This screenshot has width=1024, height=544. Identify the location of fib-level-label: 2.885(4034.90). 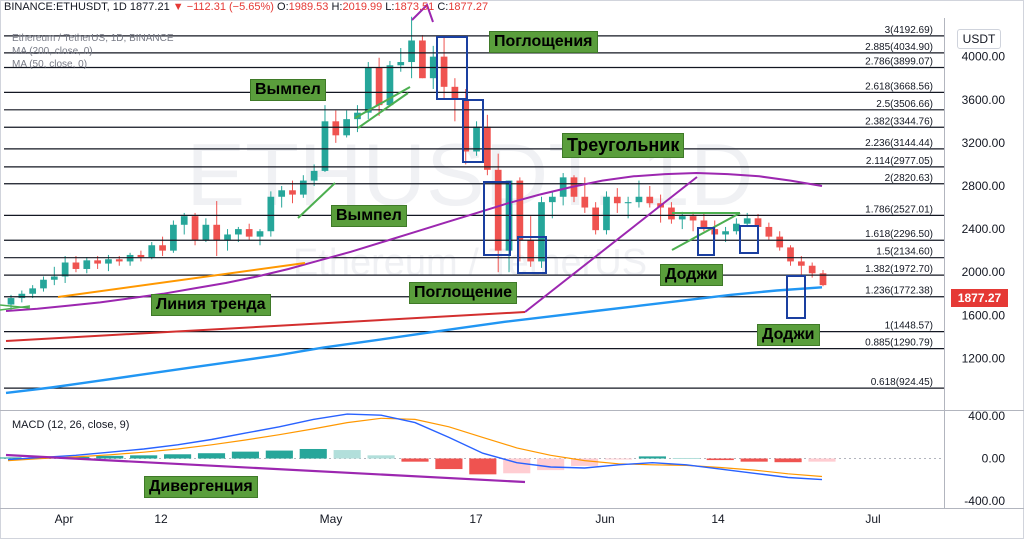
(899, 47).